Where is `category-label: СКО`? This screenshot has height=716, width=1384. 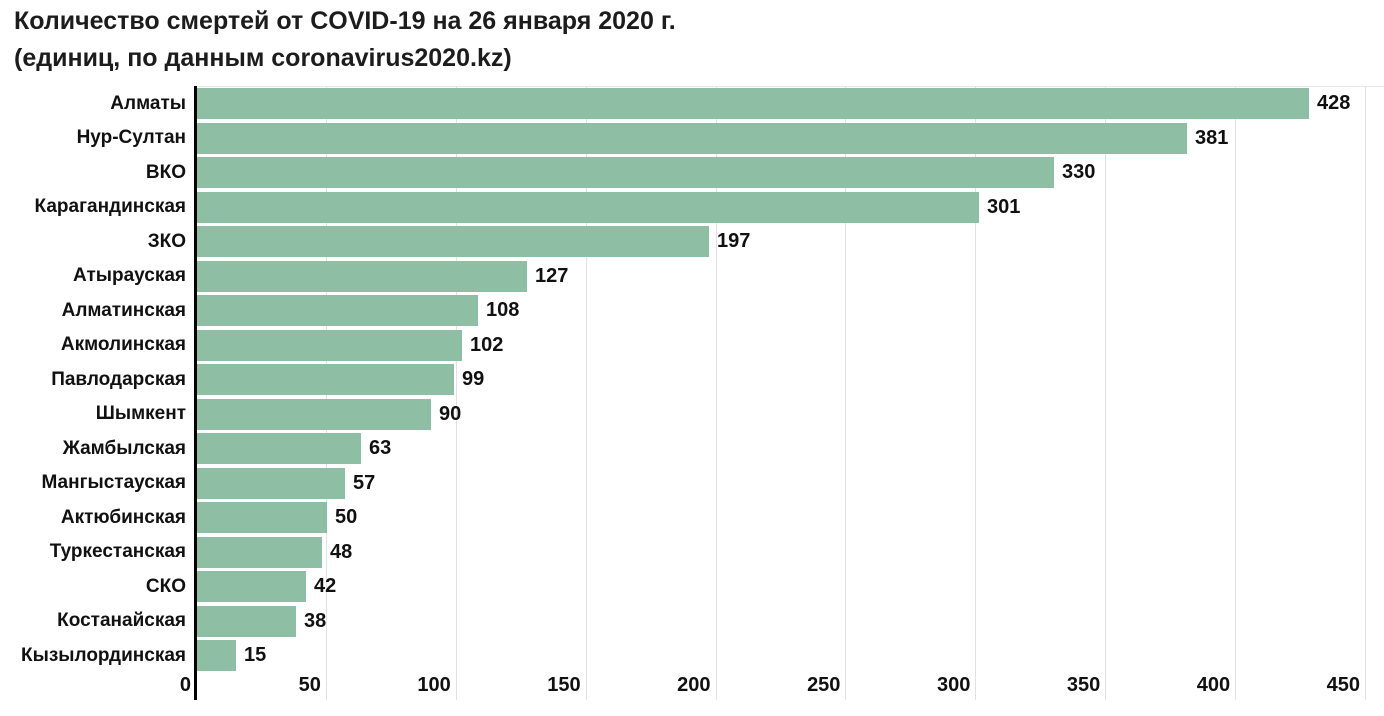
category-label: СКО is located at coordinates (165, 586).